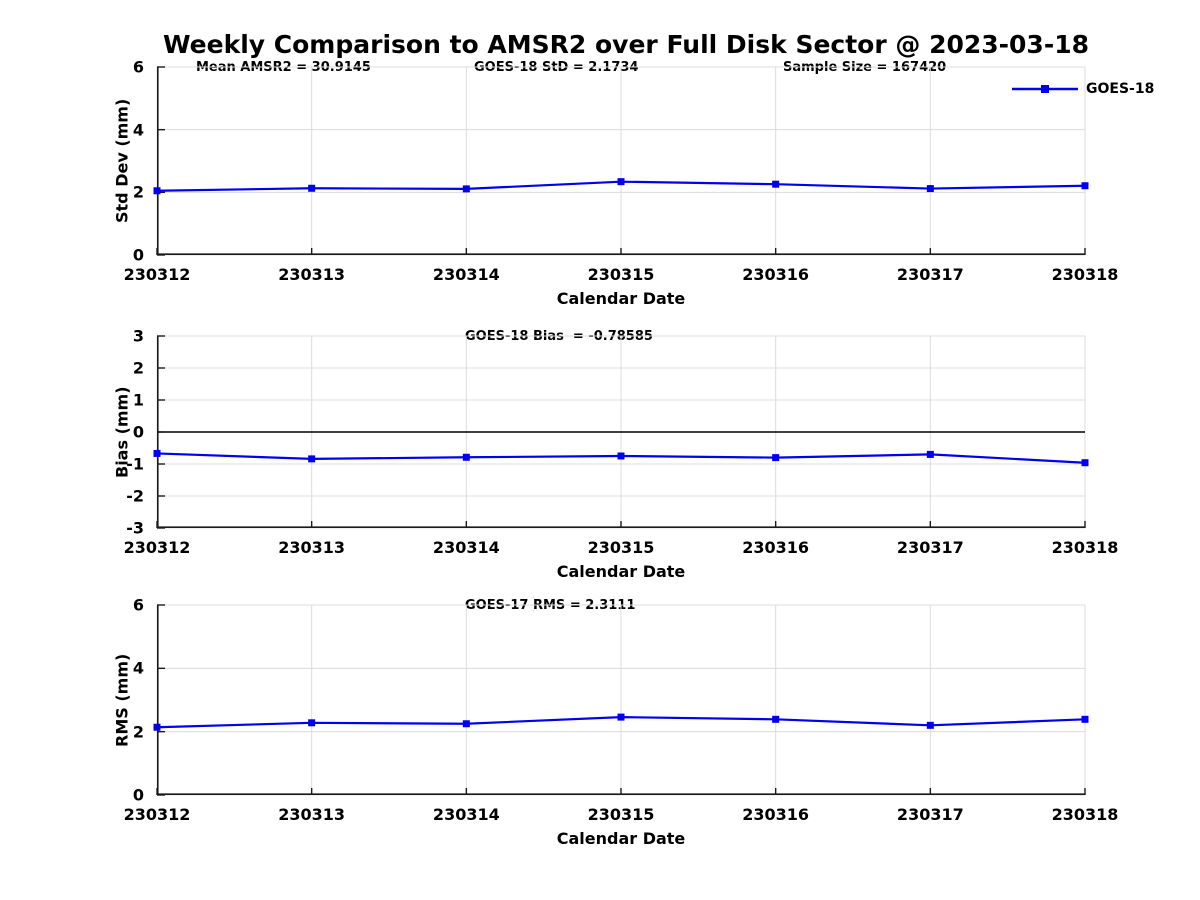 The height and width of the screenshot is (900, 1200). What do you see at coordinates (135, 496) in the screenshot?
I see `y-tick-label: -2` at bounding box center [135, 496].